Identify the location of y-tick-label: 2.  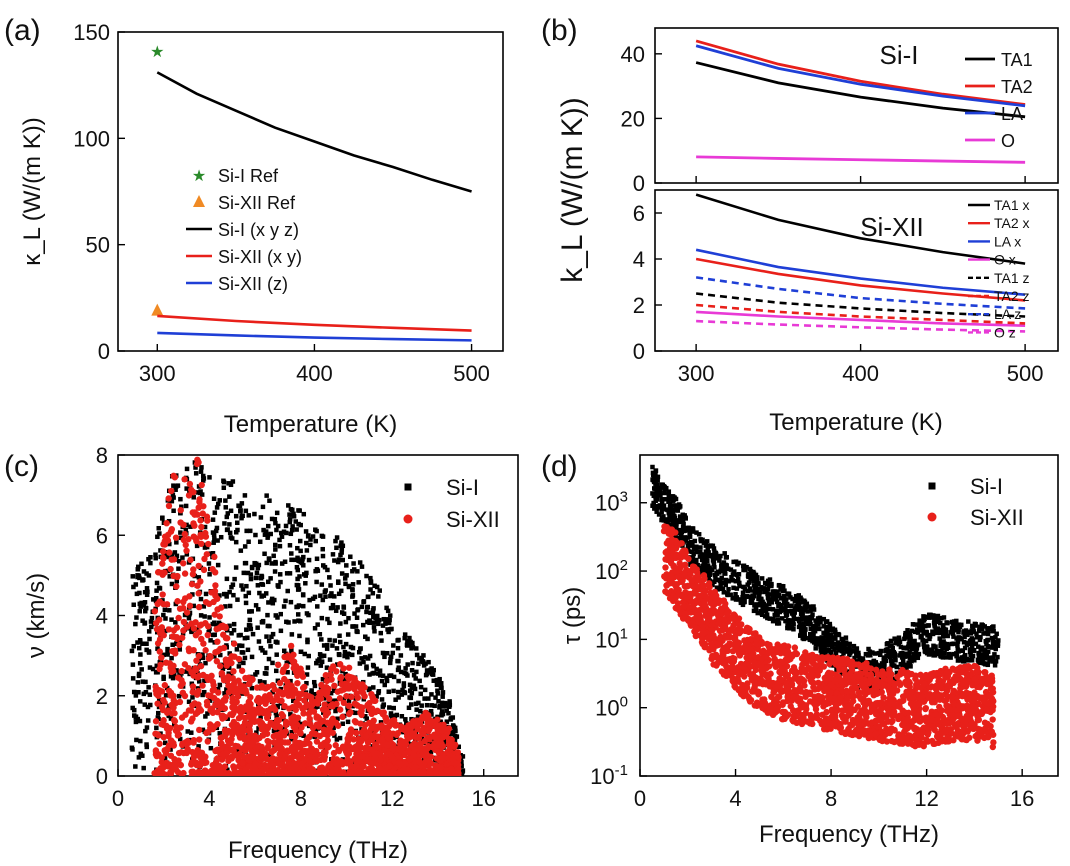
(639, 305).